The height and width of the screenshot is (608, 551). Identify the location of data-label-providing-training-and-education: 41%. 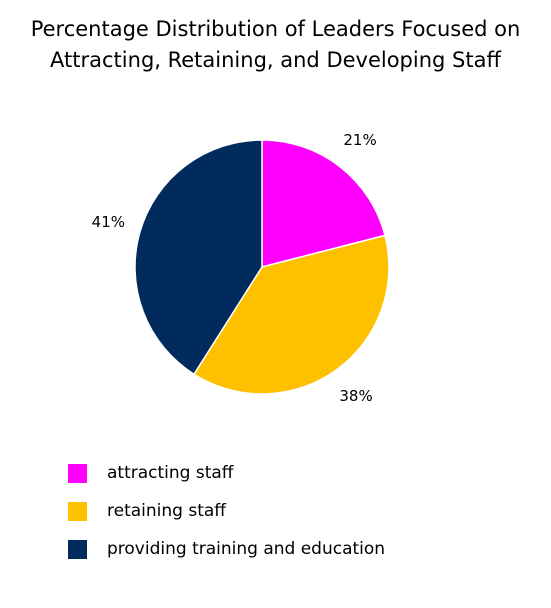
(108, 222).